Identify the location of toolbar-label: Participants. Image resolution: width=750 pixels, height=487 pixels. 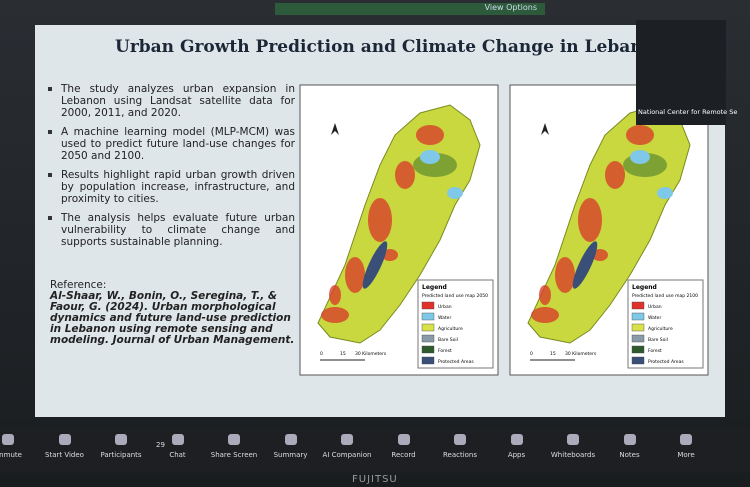
(121, 455).